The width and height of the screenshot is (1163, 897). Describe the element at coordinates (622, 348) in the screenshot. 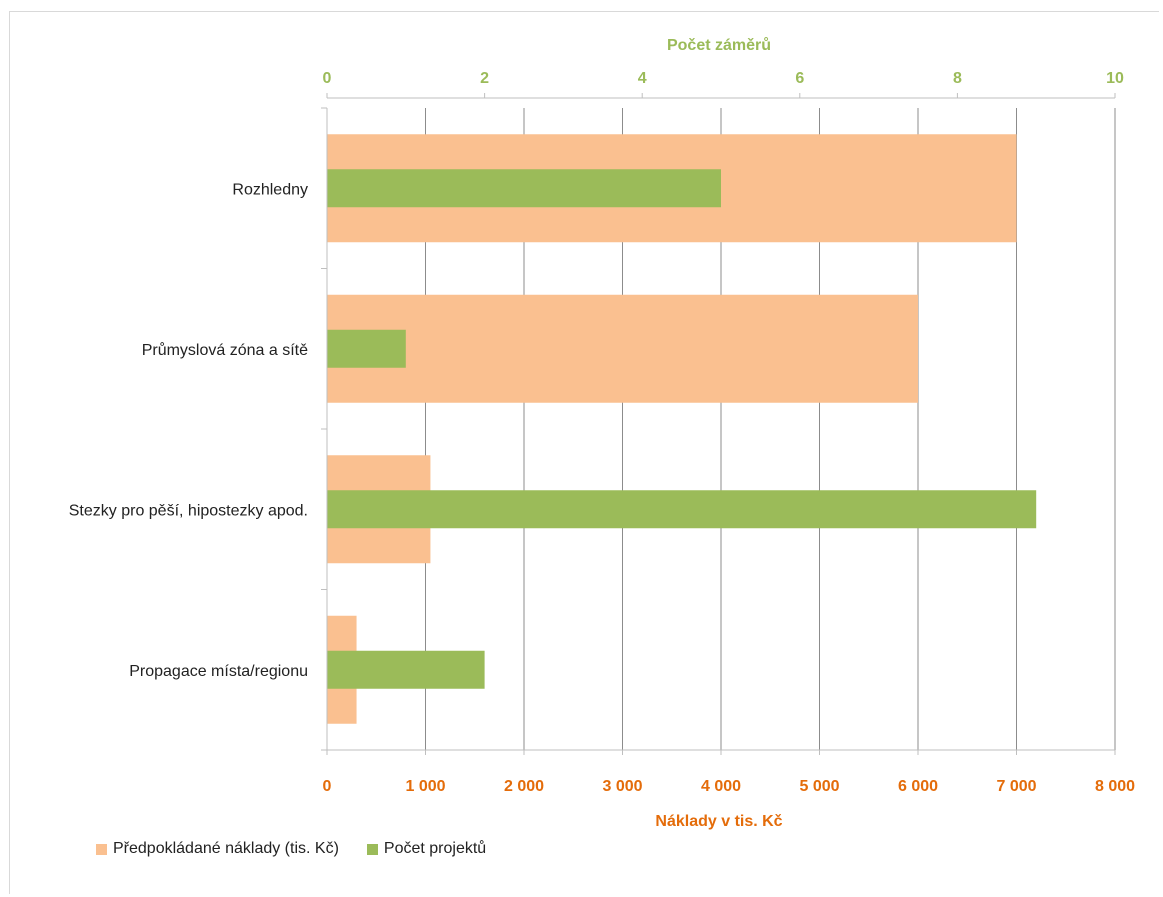

I see `bar-cost` at that location.